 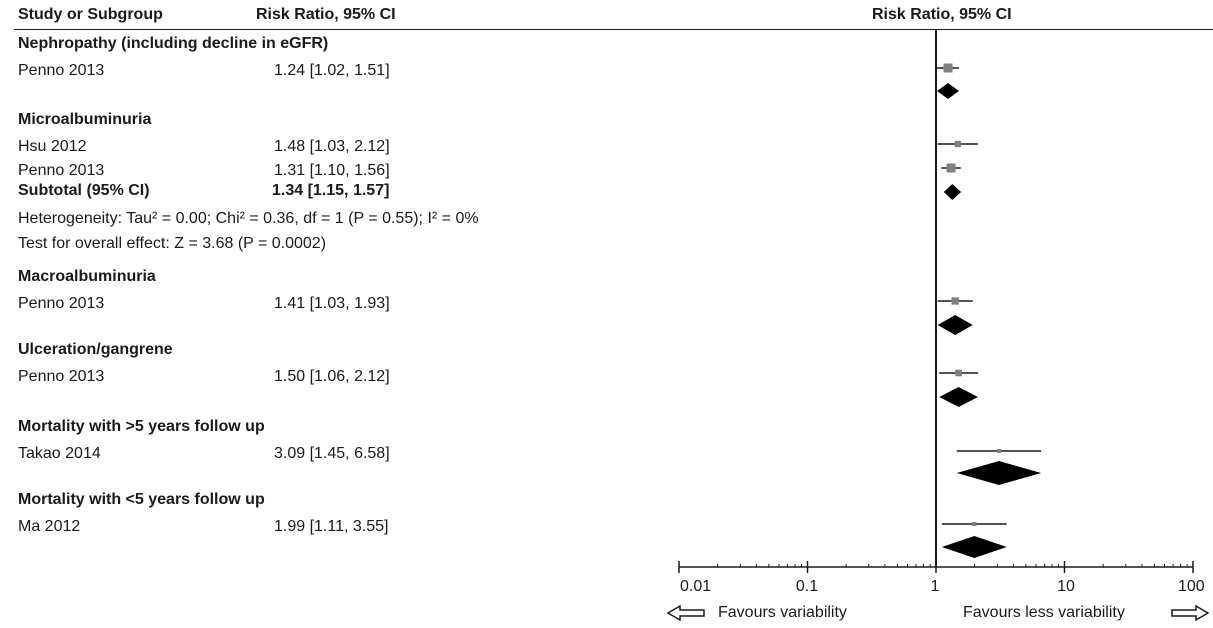 What do you see at coordinates (332, 146) in the screenshot?
I see `study-ci: 1.48 [1.03, 2.12]` at bounding box center [332, 146].